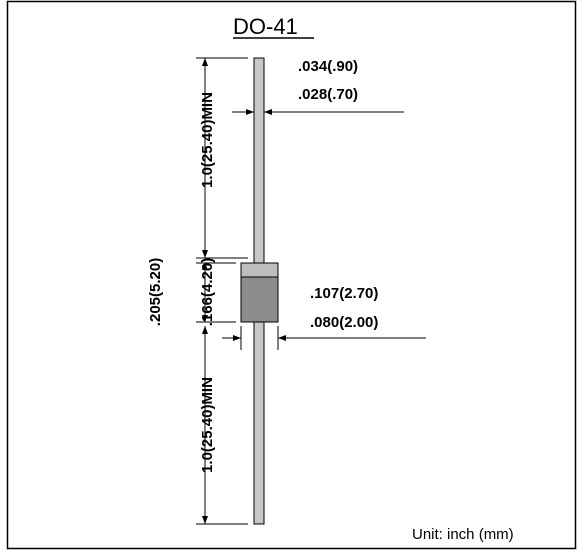 This screenshot has width=582, height=550. Describe the element at coordinates (268, 112) in the screenshot. I see `arrow-lead-dia-right` at that location.